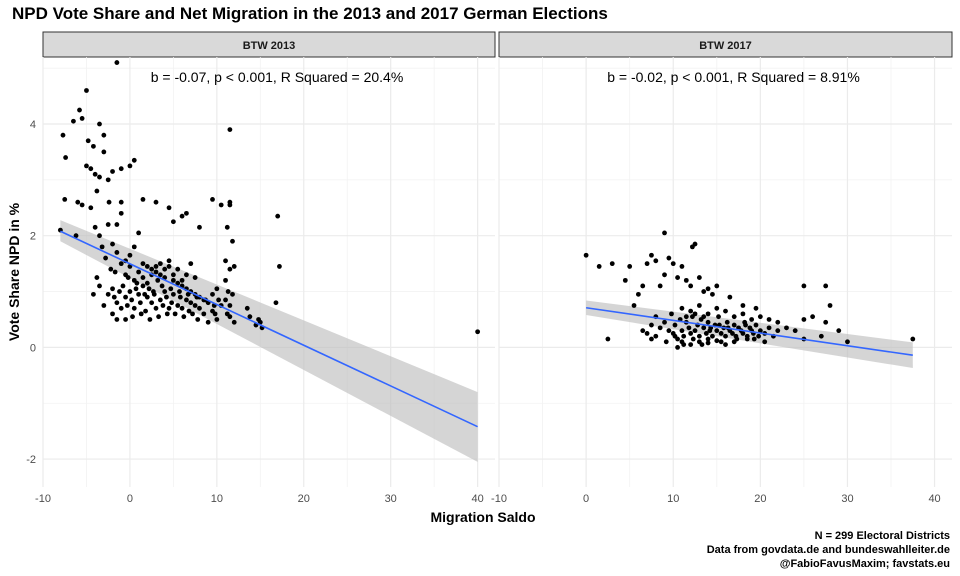 Image resolution: width=960 pixels, height=576 pixels. I want to click on regression-annotation: b = -0.07, p < 0.001, R Squared = 20.4%, so click(277, 77).